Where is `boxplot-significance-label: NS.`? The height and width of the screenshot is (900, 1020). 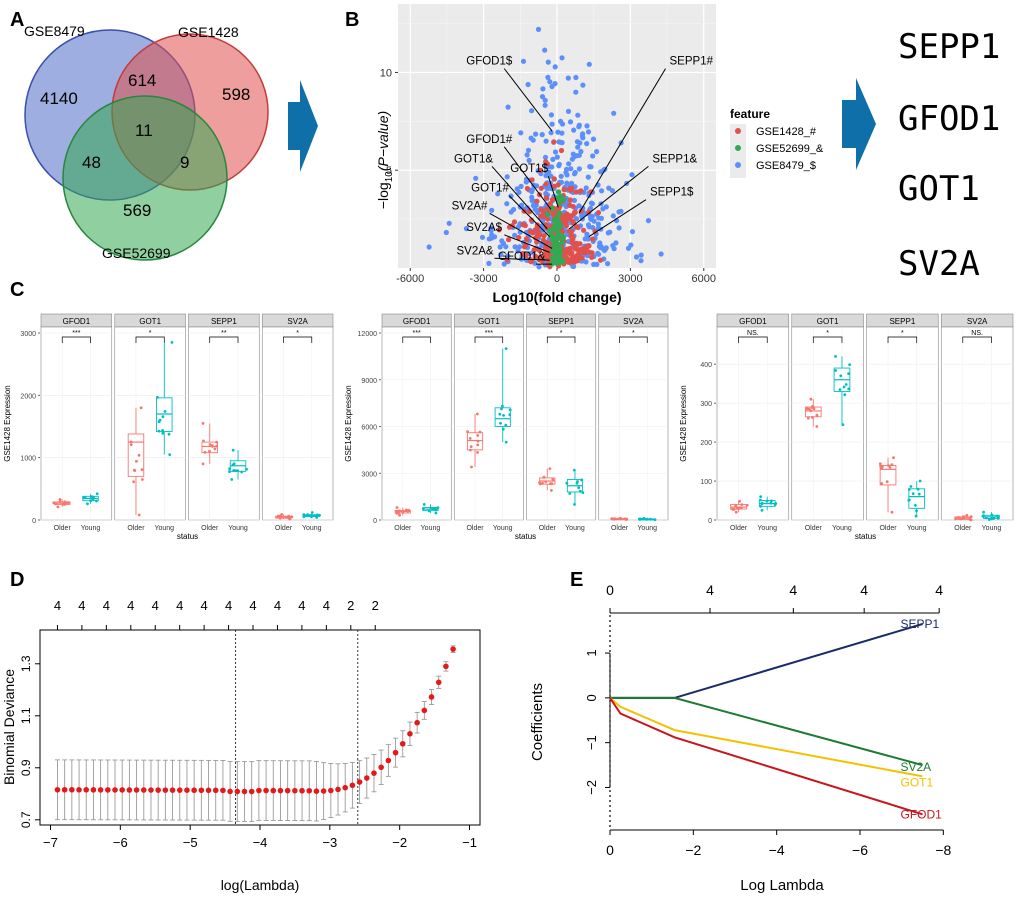 boxplot-significance-label: NS. is located at coordinates (977, 333).